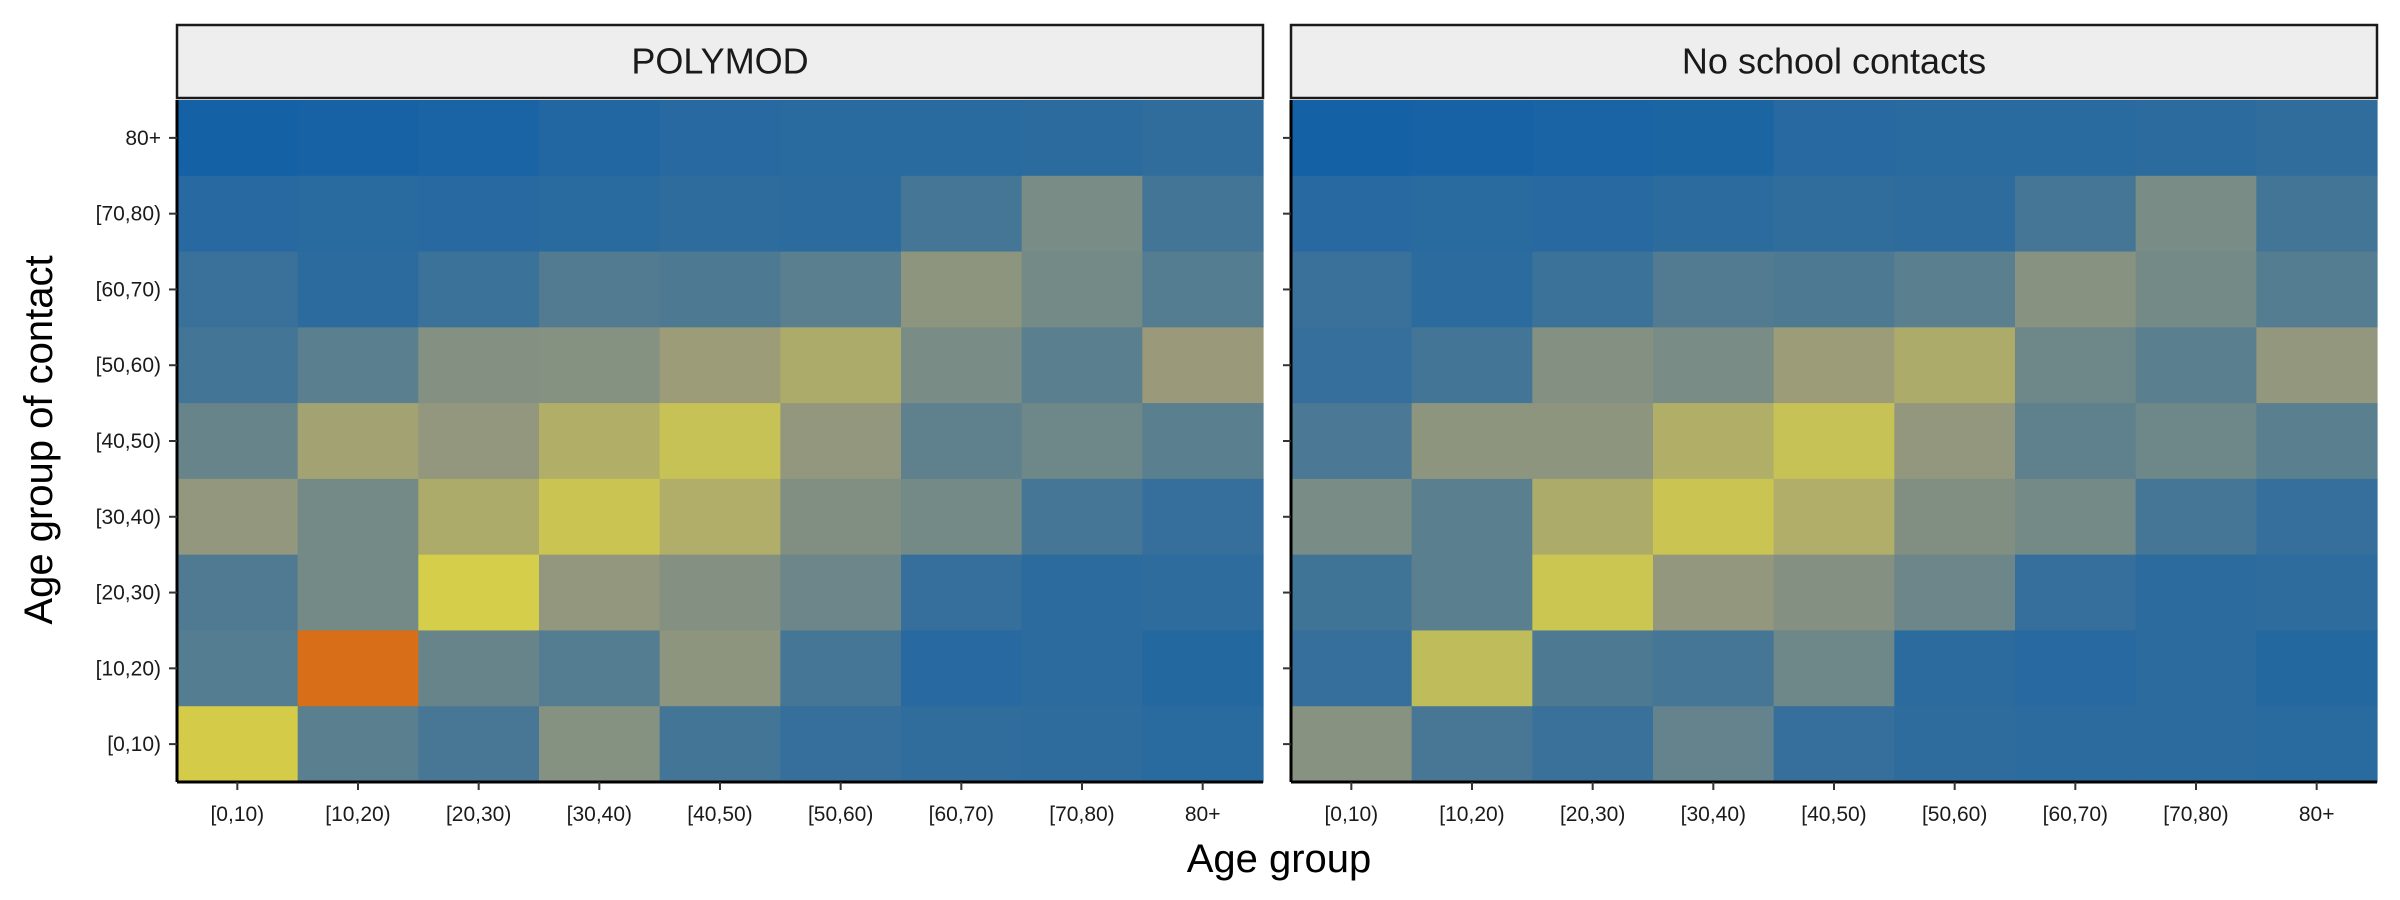  What do you see at coordinates (128, 214) in the screenshot?
I see `y-tick-label: [70,80)` at bounding box center [128, 214].